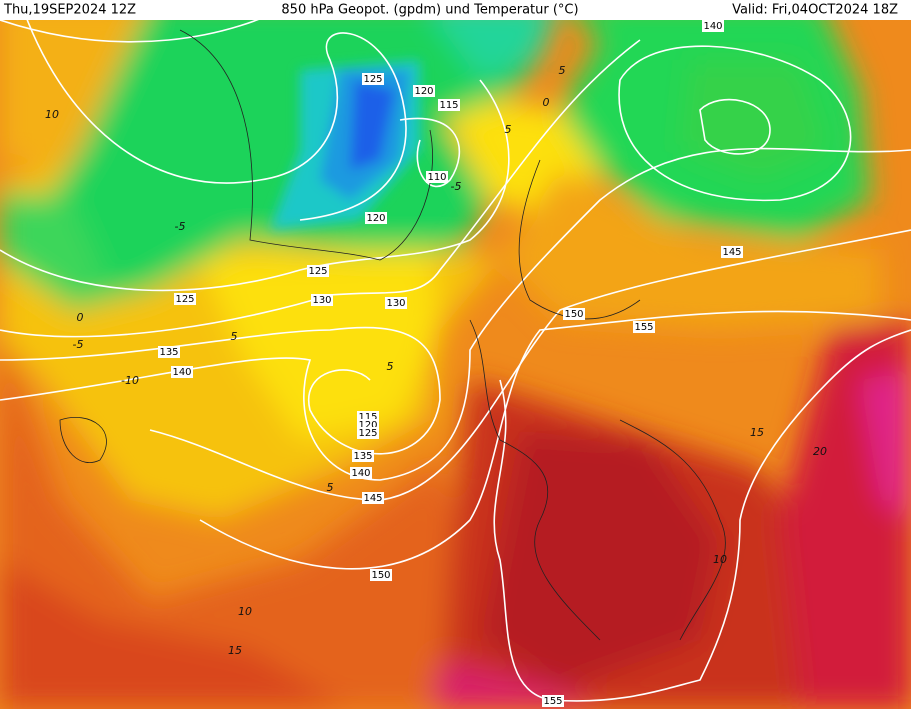  I want to click on valid-time: Valid: Fri,04OCT2024 18Z, so click(815, 10).